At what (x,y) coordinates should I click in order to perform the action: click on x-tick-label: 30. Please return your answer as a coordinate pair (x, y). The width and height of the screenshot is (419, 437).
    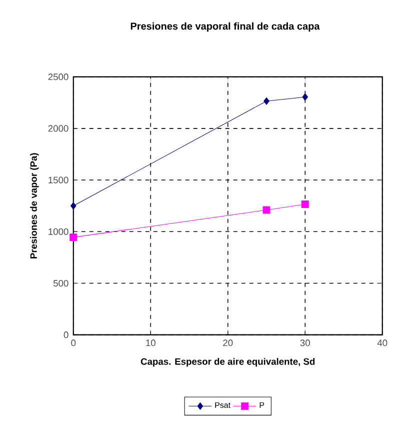
    Looking at the image, I should click on (305, 343).